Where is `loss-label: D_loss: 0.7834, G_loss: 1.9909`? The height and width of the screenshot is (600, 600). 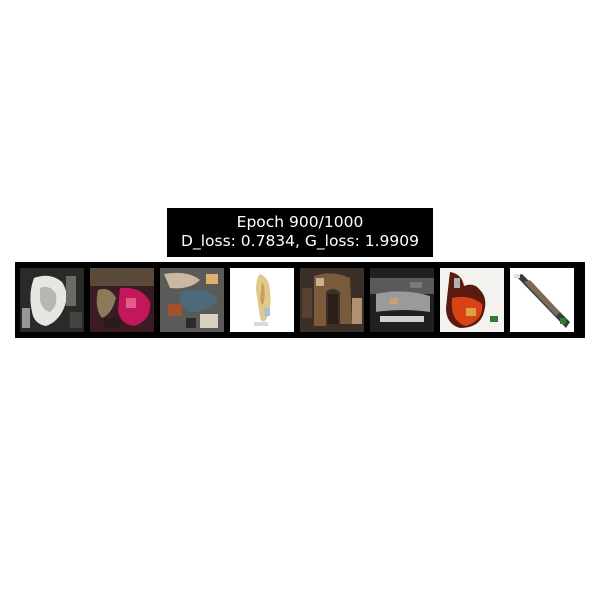 loss-label: D_loss: 0.7834, G_loss: 1.9909 is located at coordinates (300, 241).